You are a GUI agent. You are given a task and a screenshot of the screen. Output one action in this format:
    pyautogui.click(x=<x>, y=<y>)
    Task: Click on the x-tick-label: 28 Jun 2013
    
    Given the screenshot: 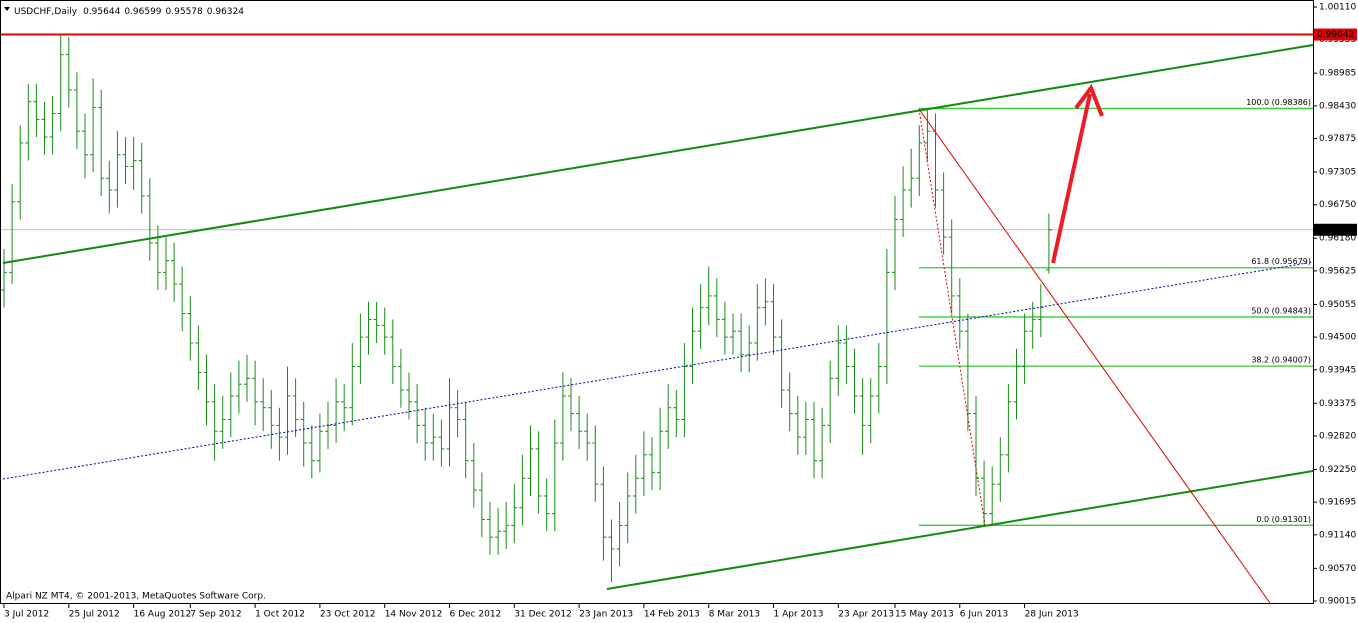 What is the action you would take?
    pyautogui.click(x=1052, y=615)
    